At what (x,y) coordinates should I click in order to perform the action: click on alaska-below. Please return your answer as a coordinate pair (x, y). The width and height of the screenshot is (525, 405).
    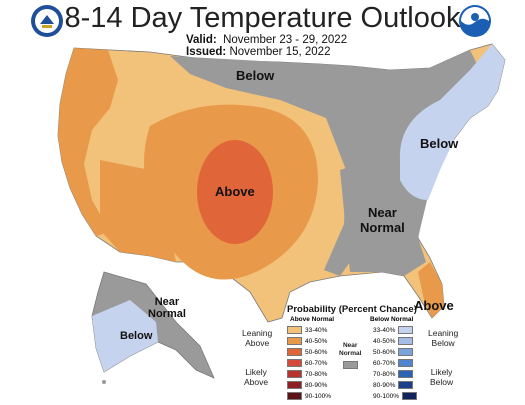
    Looking at the image, I should click on (125, 336).